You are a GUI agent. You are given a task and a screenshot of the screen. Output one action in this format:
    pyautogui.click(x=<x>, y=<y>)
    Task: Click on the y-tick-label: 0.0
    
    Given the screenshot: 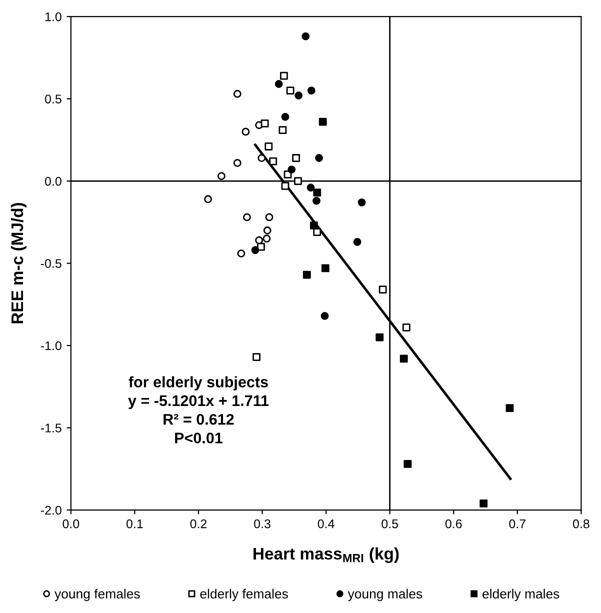 What is the action you would take?
    pyautogui.click(x=53, y=181)
    